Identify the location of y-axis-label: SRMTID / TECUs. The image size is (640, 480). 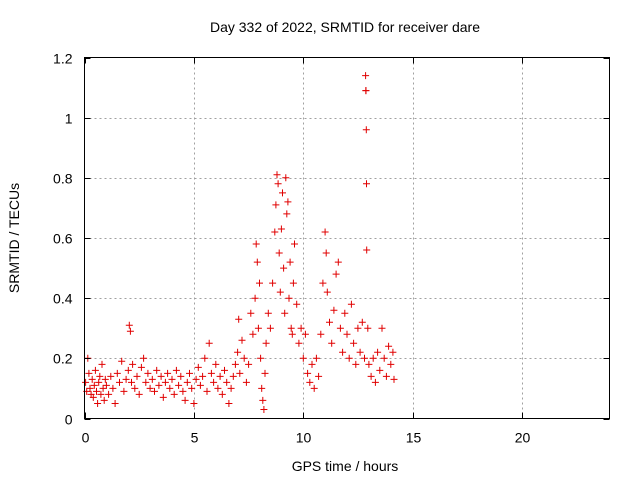
(14, 238).